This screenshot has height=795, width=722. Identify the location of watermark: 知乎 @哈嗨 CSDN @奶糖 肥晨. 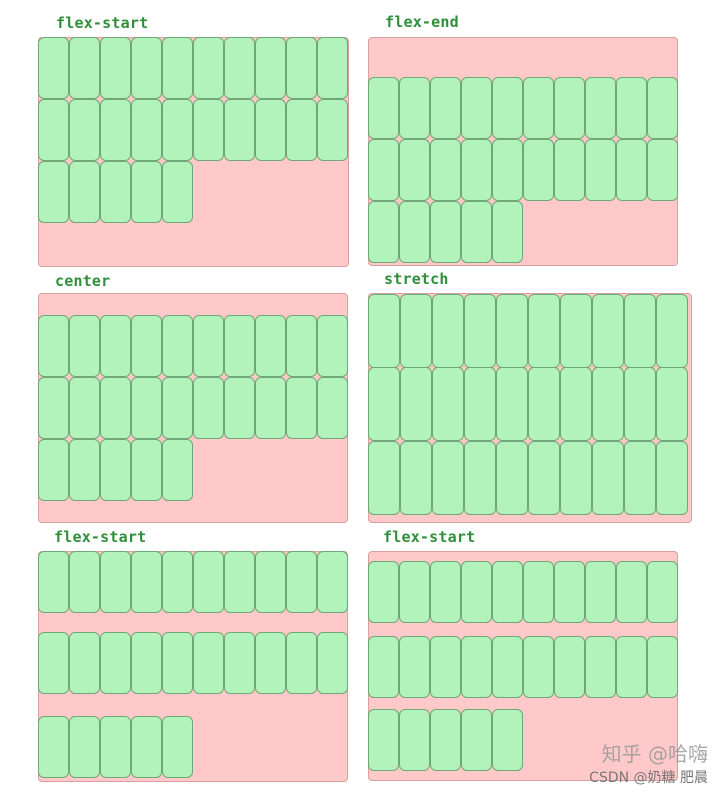
(648, 762).